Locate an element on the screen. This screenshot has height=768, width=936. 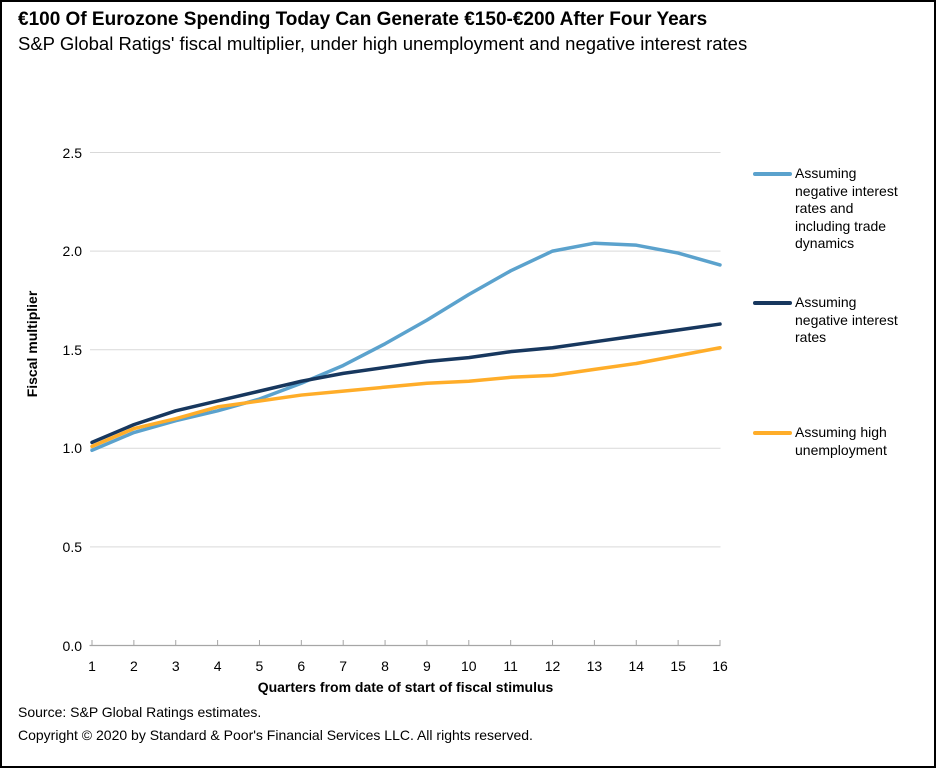
x-tick-label: 7 is located at coordinates (343, 666).